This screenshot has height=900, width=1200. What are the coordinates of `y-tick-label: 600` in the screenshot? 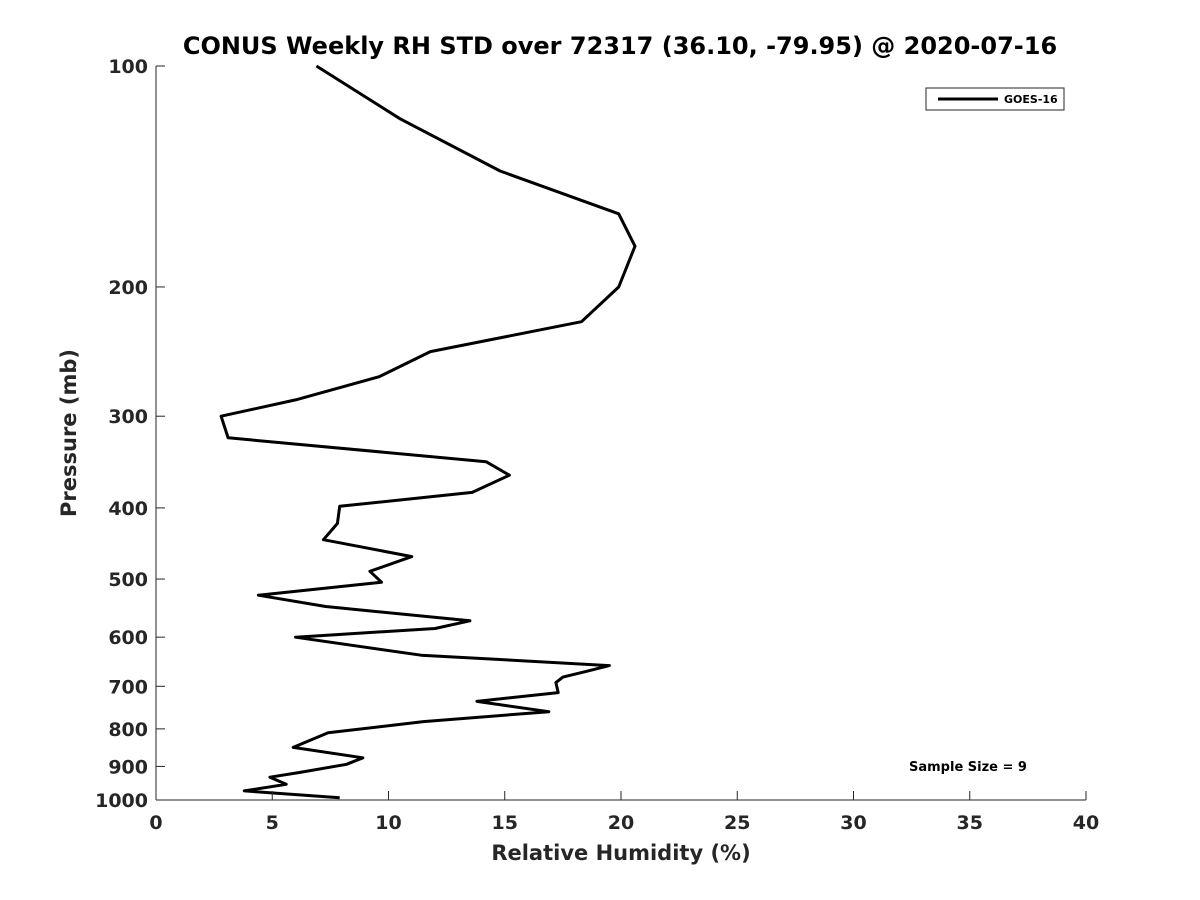 It's located at (128, 638).